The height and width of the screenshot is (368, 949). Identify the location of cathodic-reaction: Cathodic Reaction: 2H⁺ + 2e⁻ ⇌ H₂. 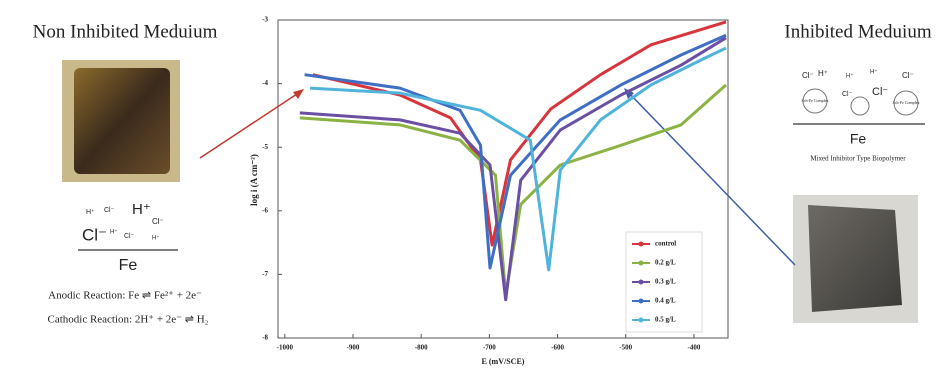
(127, 320).